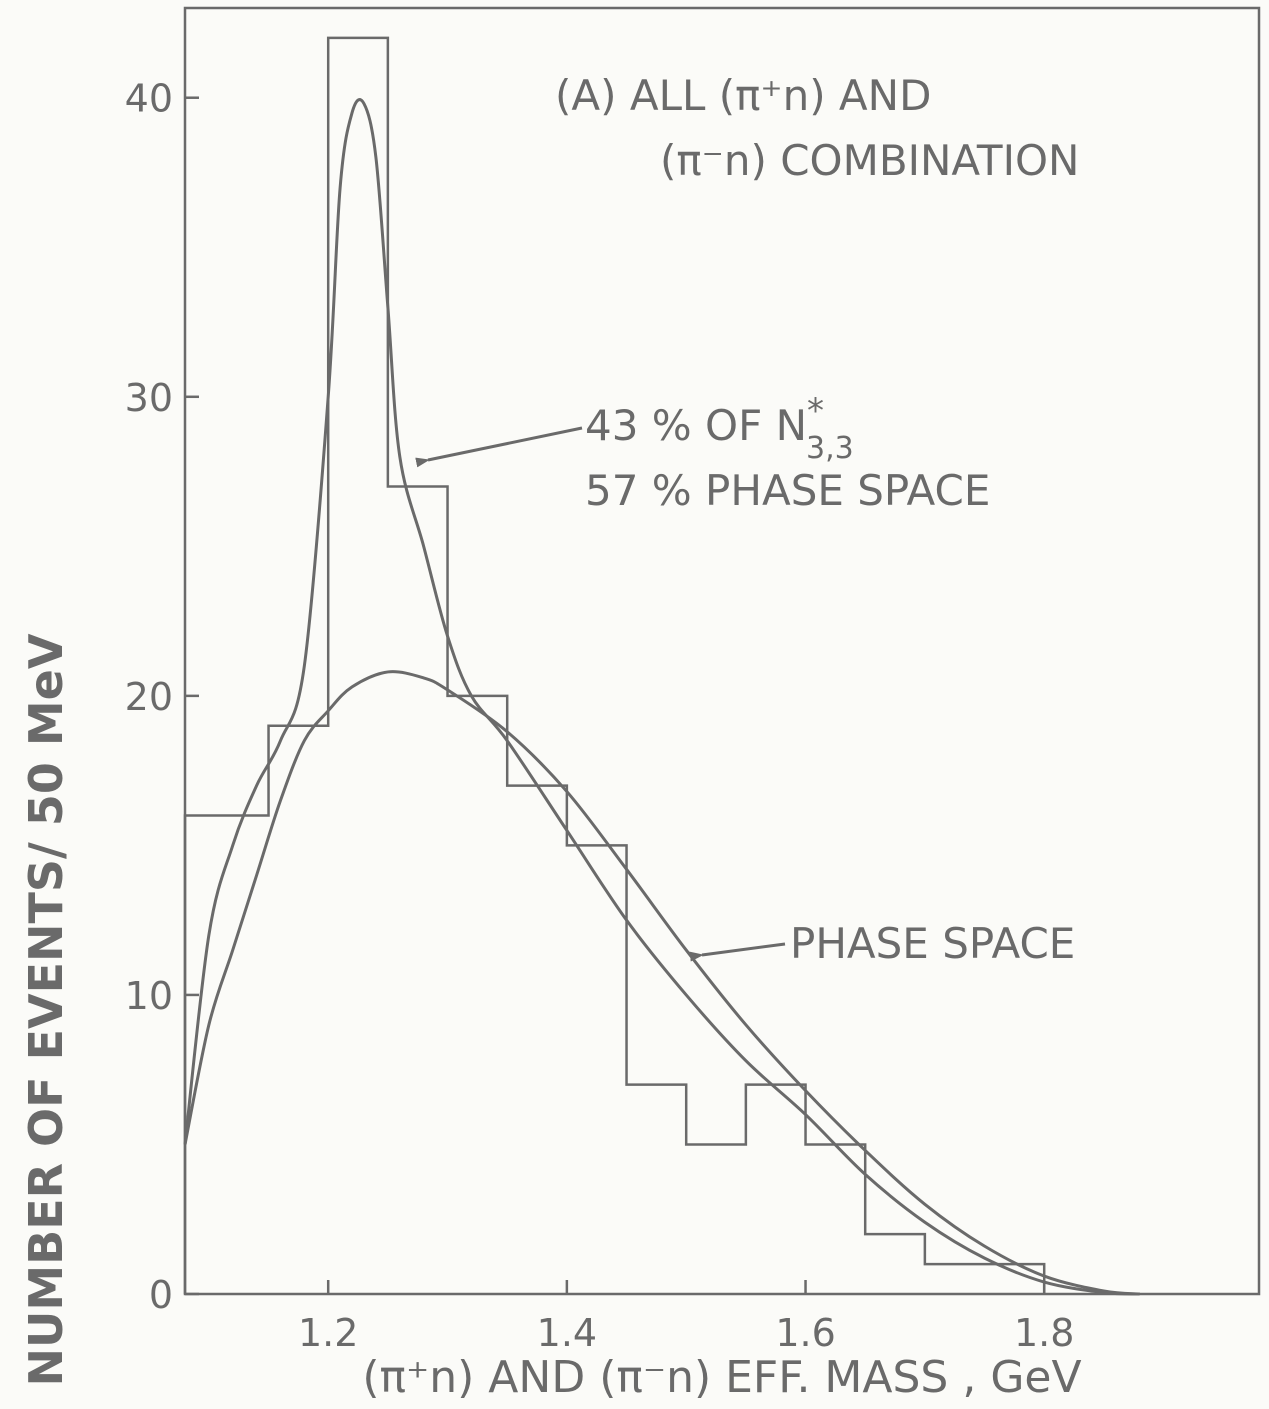 This screenshot has width=1269, height=1409. I want to click on y-axis-ticks: 0 10 20 30 40, so click(162, 697).